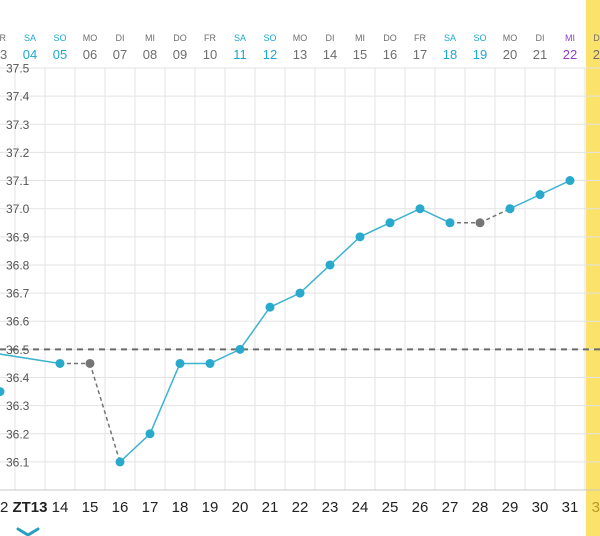 This screenshot has width=600, height=536. What do you see at coordinates (18, 350) in the screenshot?
I see `y-tick-label: 36.5` at bounding box center [18, 350].